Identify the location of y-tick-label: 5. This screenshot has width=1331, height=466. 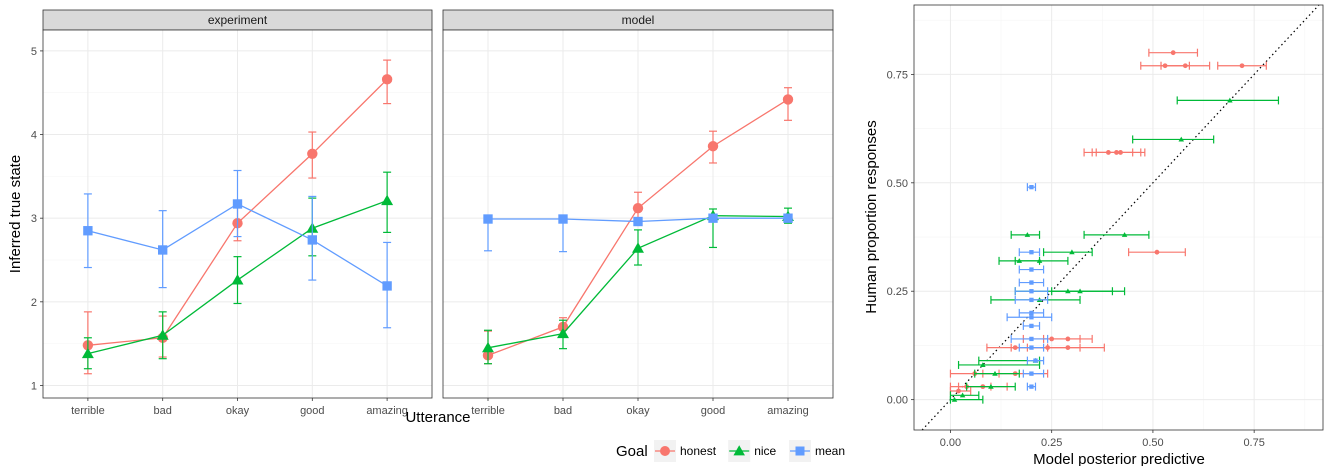
(34, 52).